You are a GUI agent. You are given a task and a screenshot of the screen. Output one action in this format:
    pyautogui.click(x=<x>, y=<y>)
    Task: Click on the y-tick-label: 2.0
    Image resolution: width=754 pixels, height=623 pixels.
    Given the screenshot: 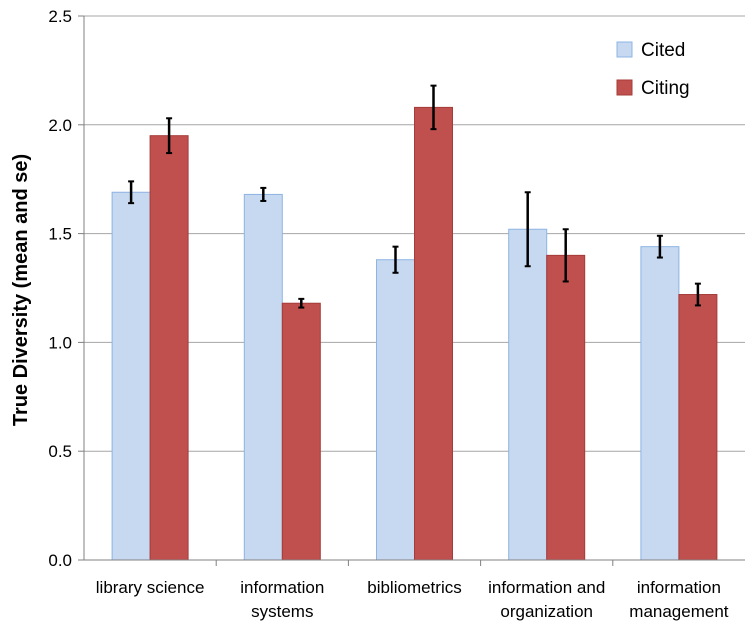 What is the action you would take?
    pyautogui.click(x=60, y=125)
    